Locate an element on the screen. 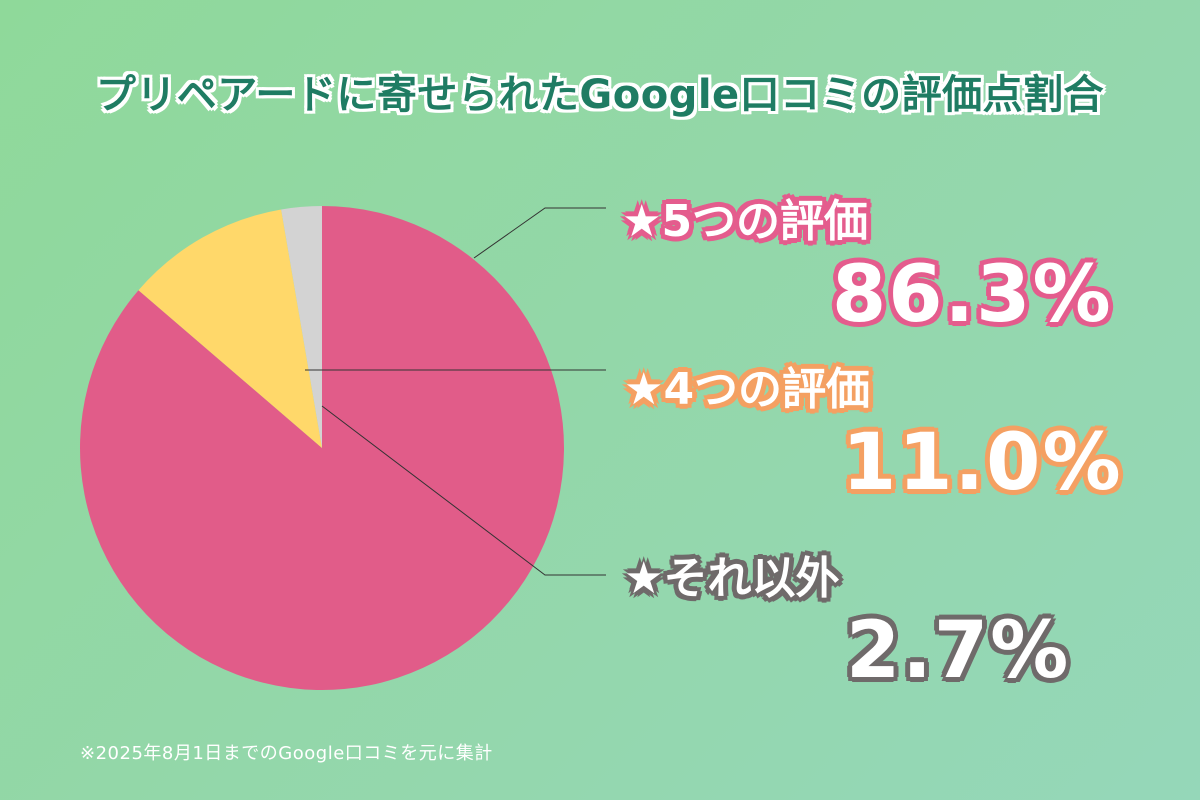 This screenshot has width=1200, height=800. footnote: ※2025年8月1日までのGoogle口コミを元に集計 is located at coordinates (286, 753).